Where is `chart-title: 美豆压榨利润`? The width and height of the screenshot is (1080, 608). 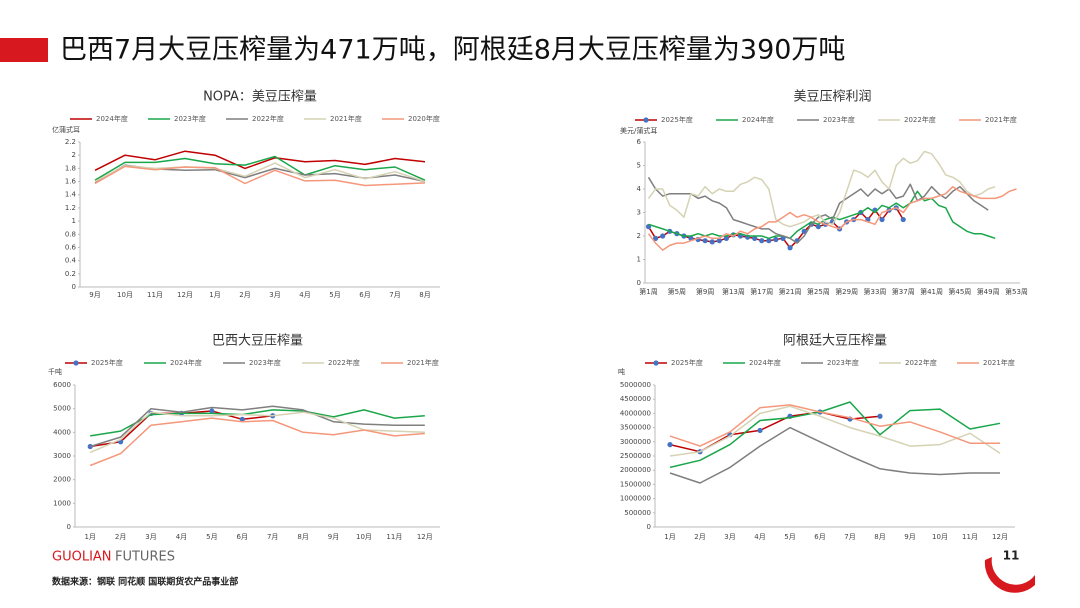 chart-title: 美豆压榨利润 is located at coordinates (832, 97).